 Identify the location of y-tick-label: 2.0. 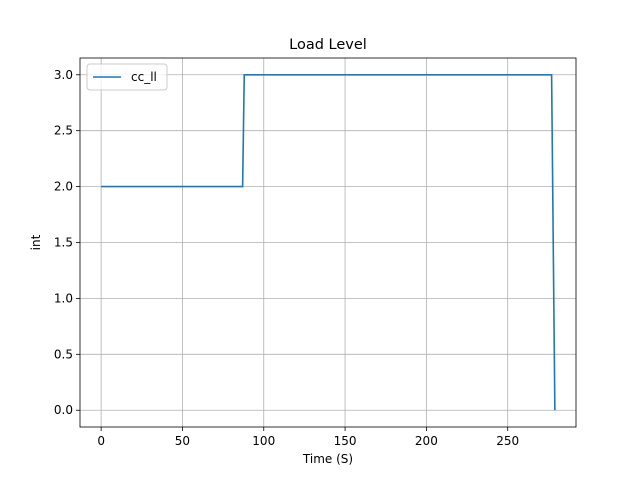
(63, 187).